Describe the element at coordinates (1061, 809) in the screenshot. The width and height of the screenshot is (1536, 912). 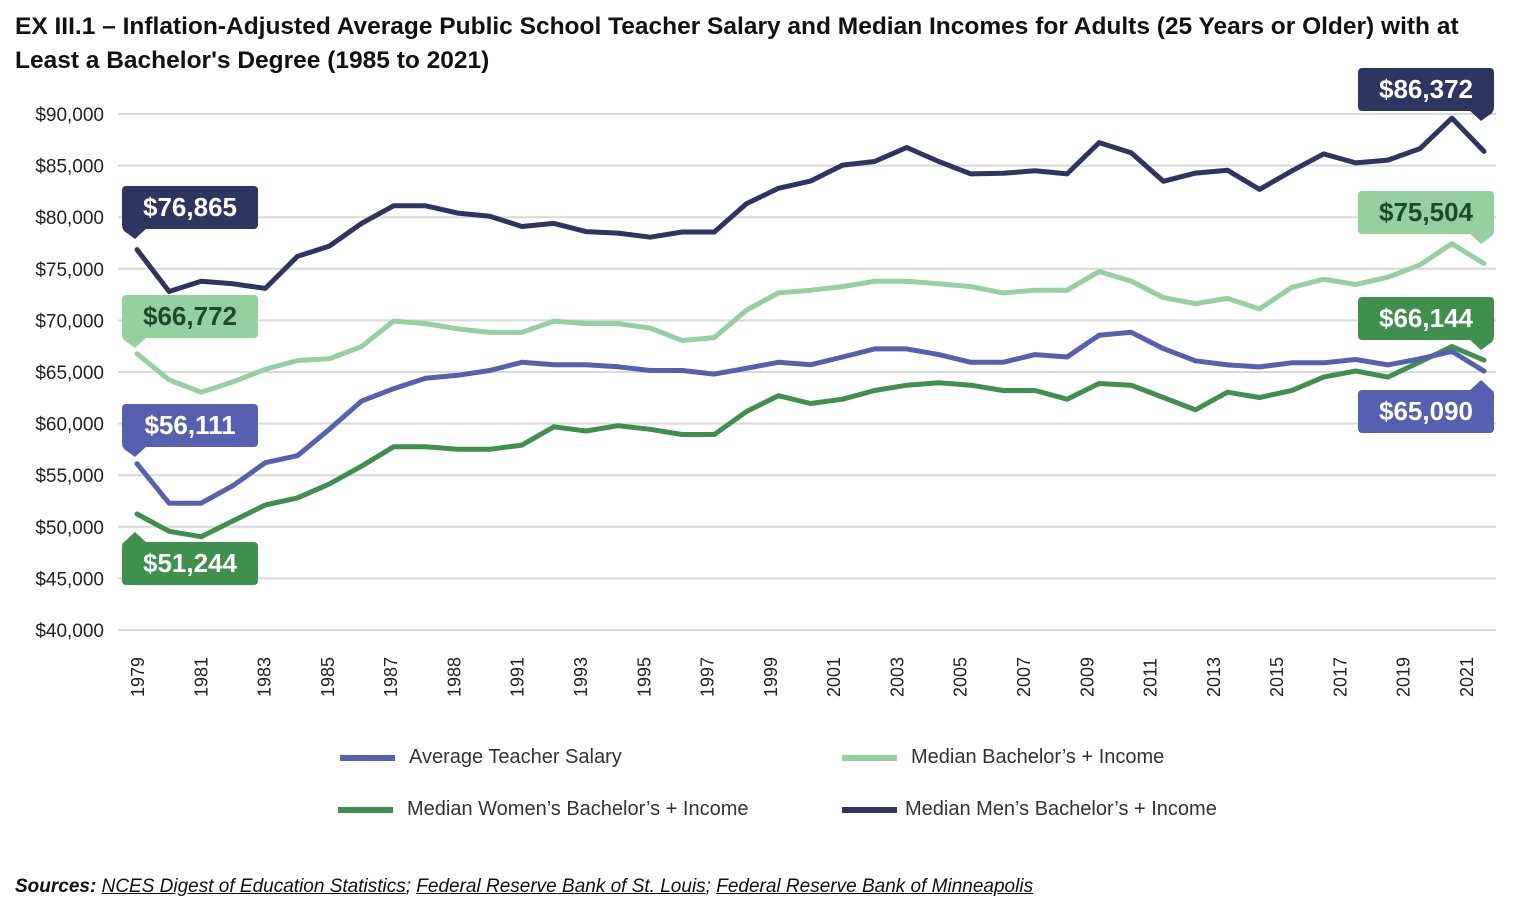
I see `legend-label: Median Men’s Bachelor’s + Income` at that location.